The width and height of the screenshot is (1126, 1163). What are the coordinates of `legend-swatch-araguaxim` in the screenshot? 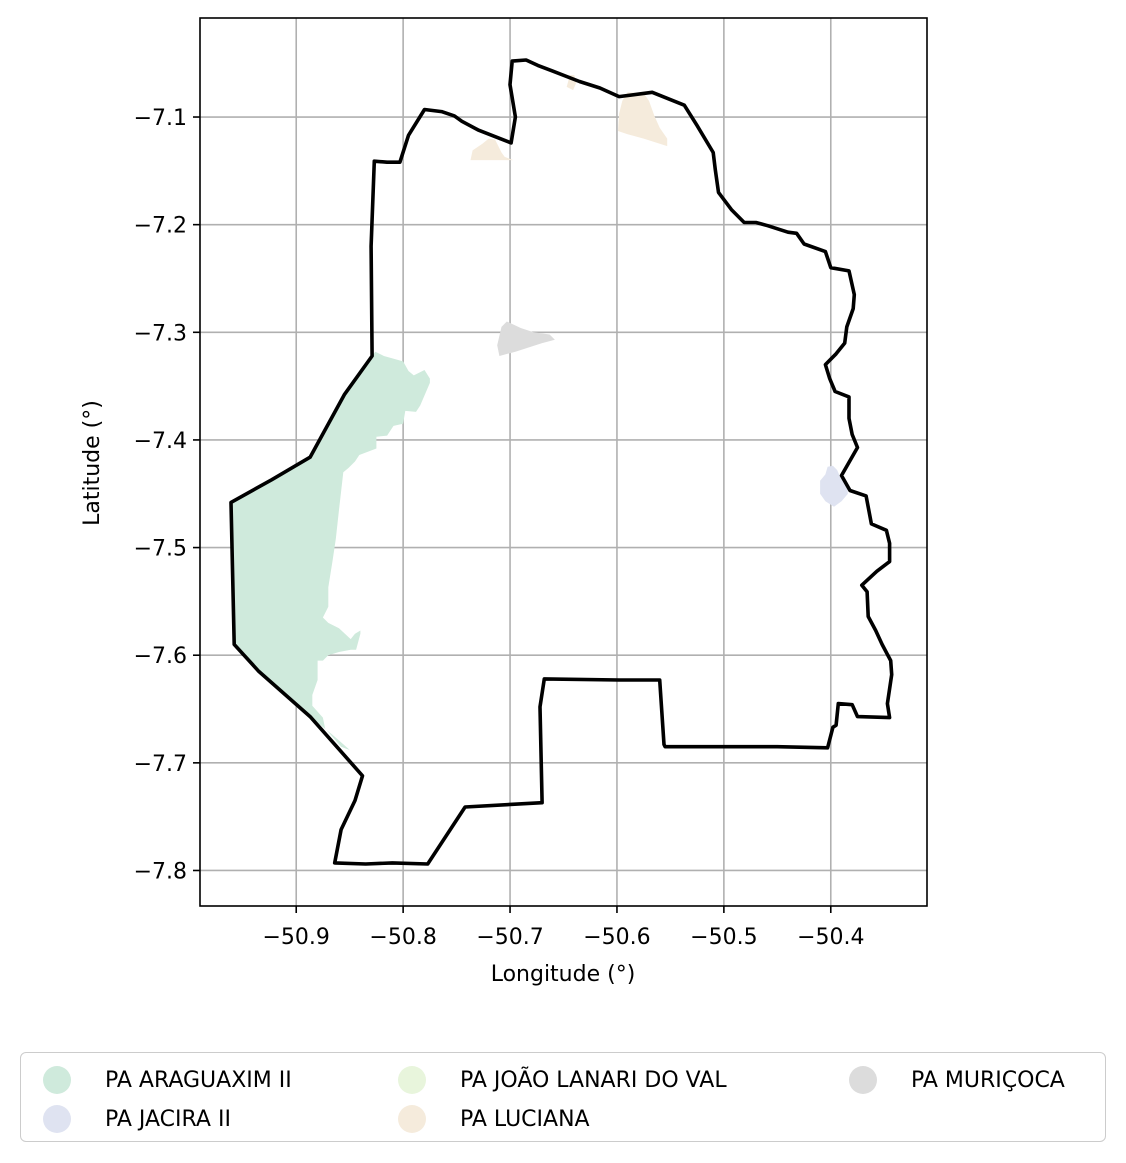 It's located at (57, 1080).